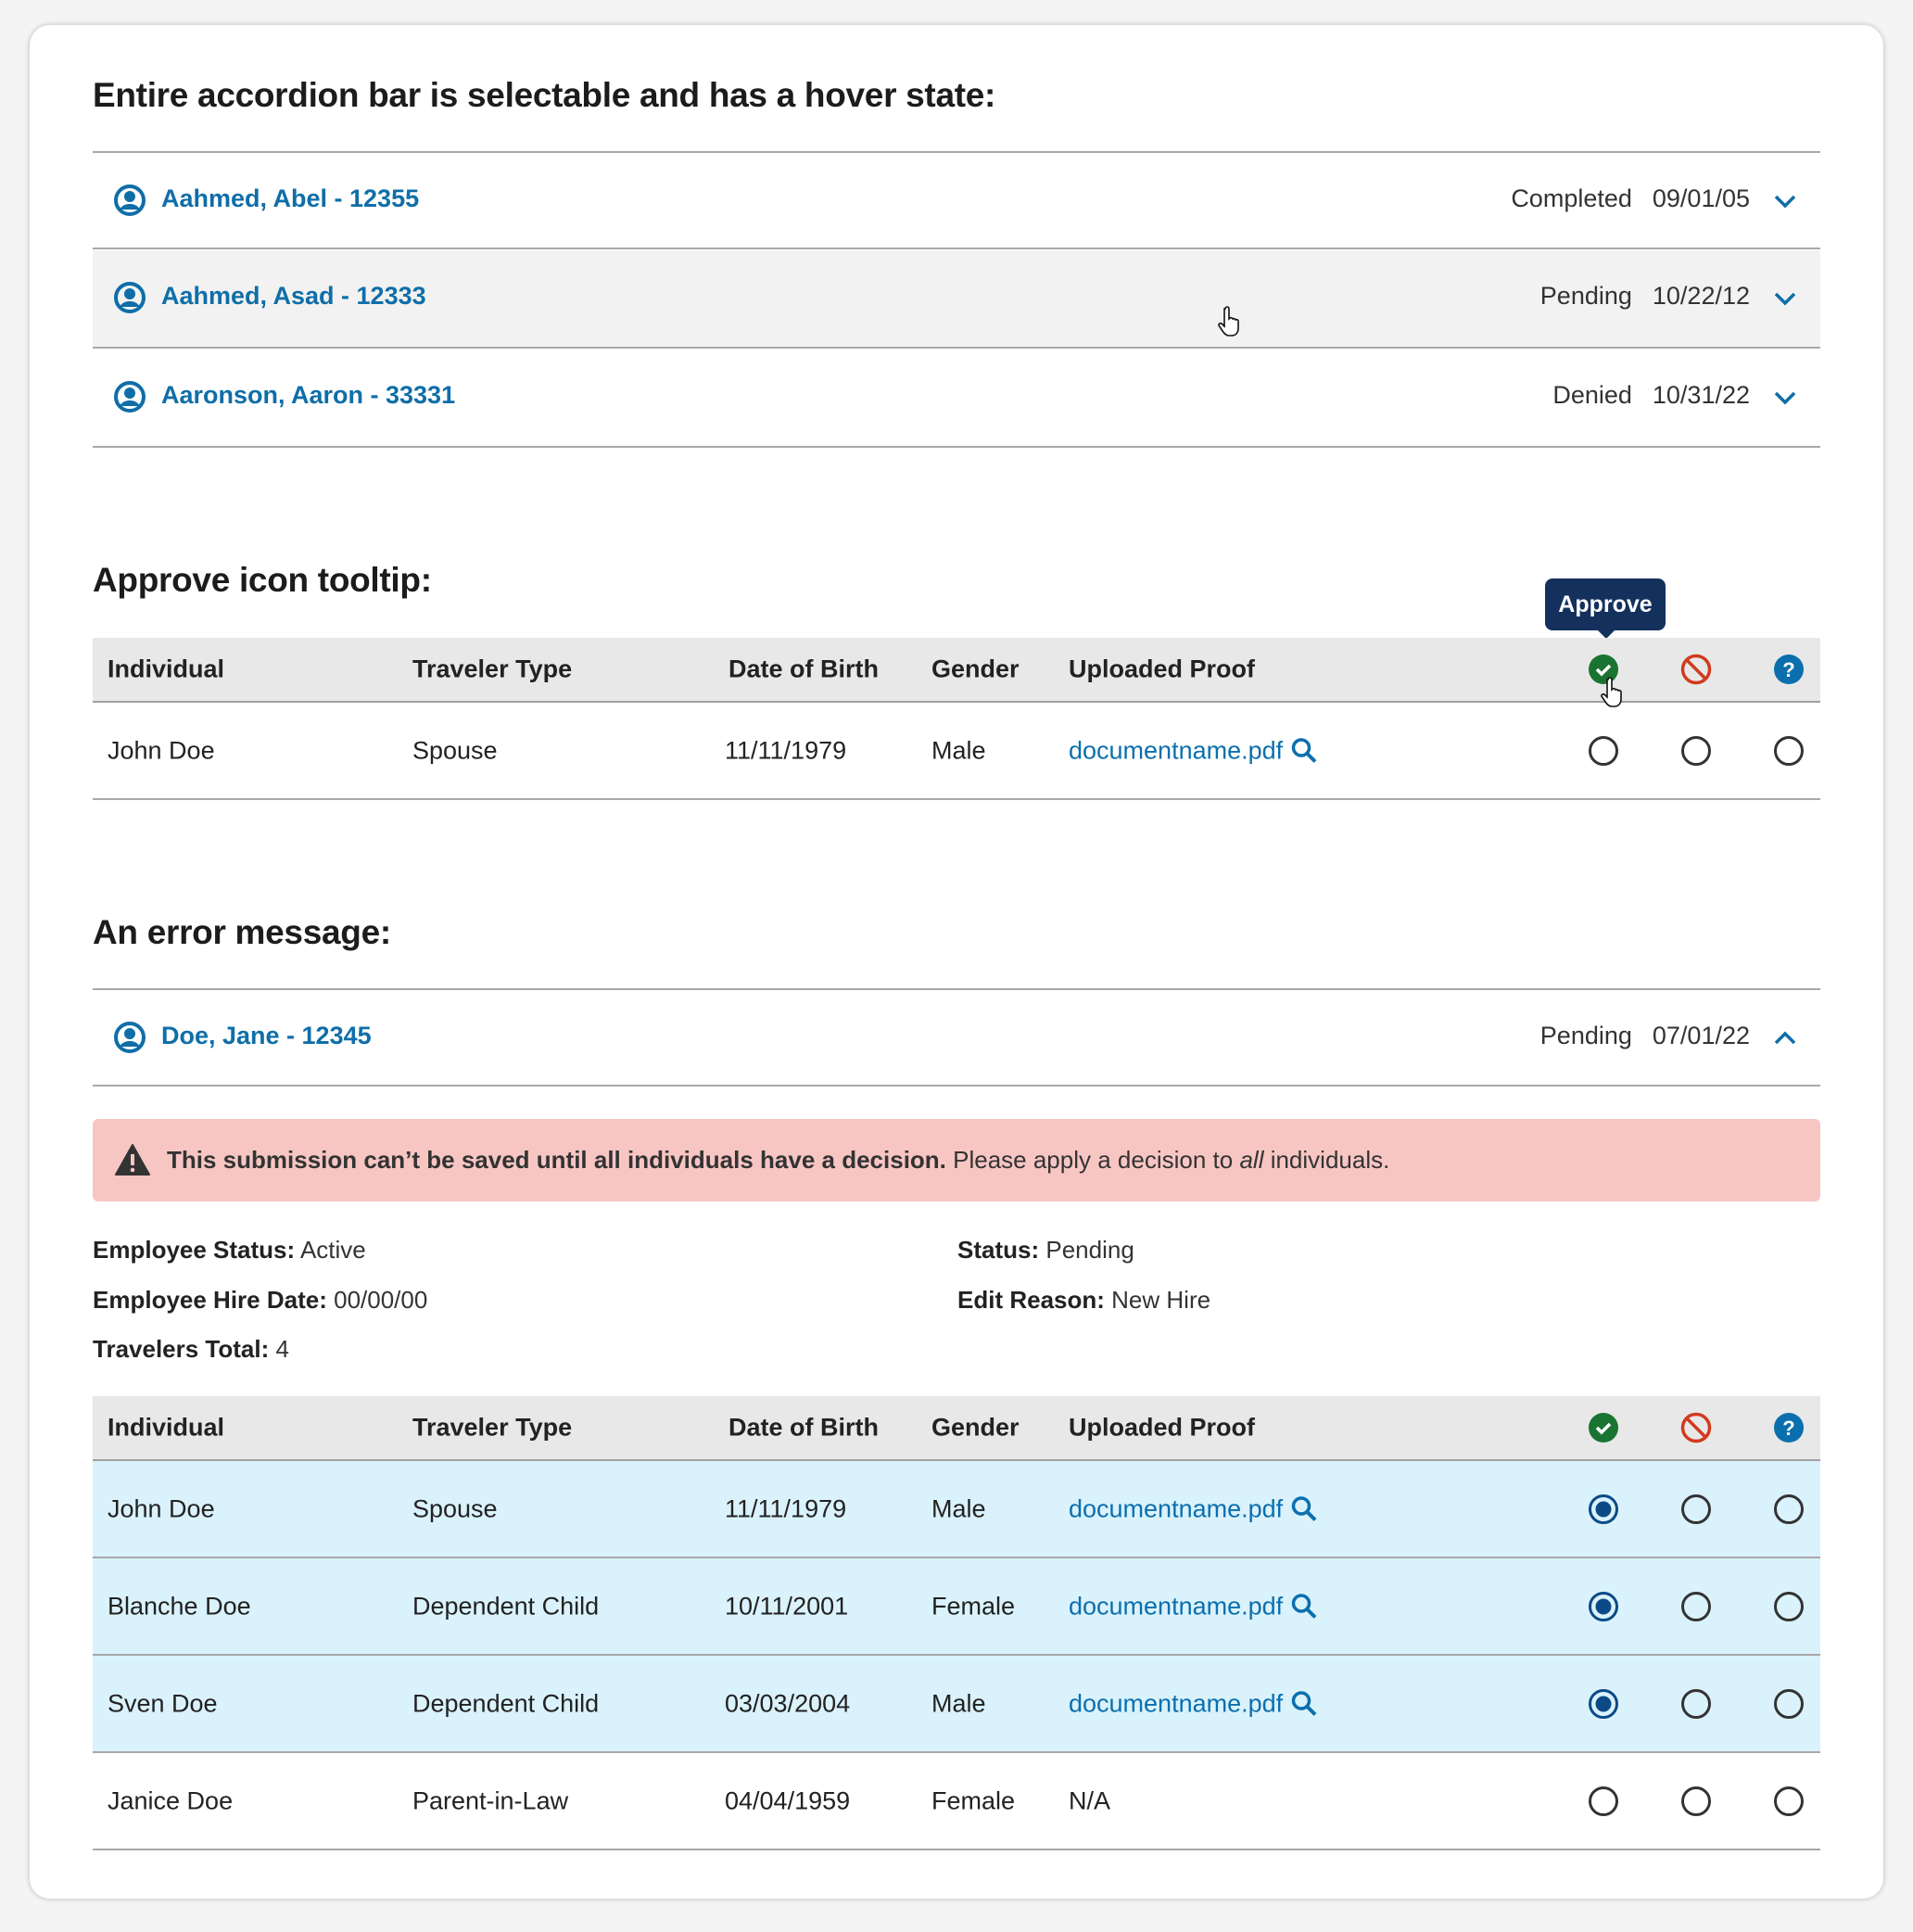 The image size is (1913, 1932). Describe the element at coordinates (1161, 1300) in the screenshot. I see `value: New Hire` at that location.